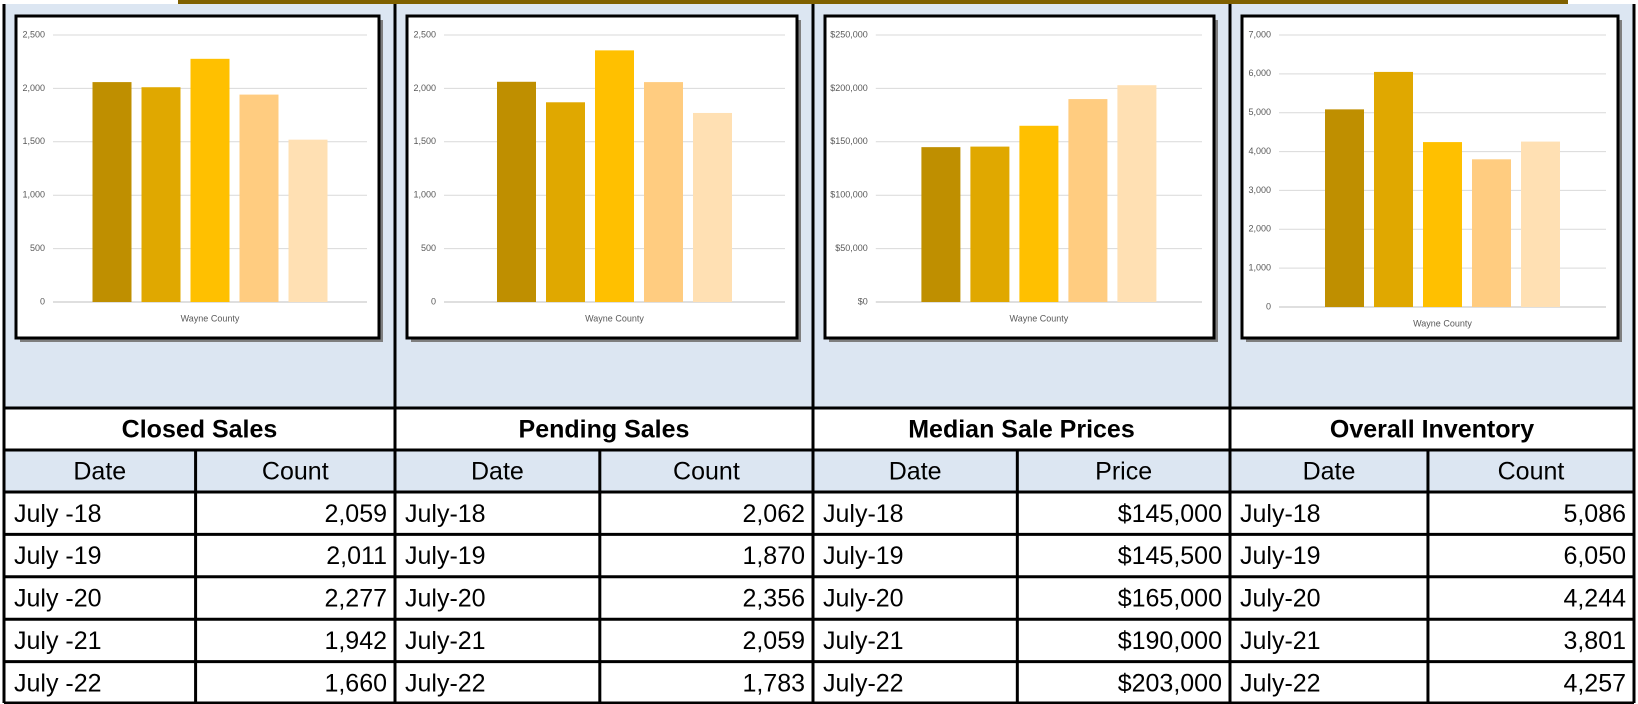 Image resolution: width=1638 pixels, height=704 pixels. I want to click on date-cell: July -18, so click(58, 514).